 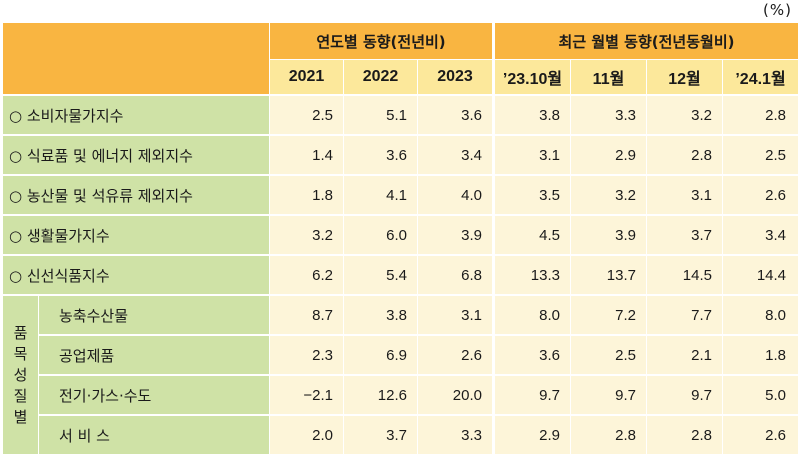 I want to click on table-cell: 2.1, so click(x=684, y=355).